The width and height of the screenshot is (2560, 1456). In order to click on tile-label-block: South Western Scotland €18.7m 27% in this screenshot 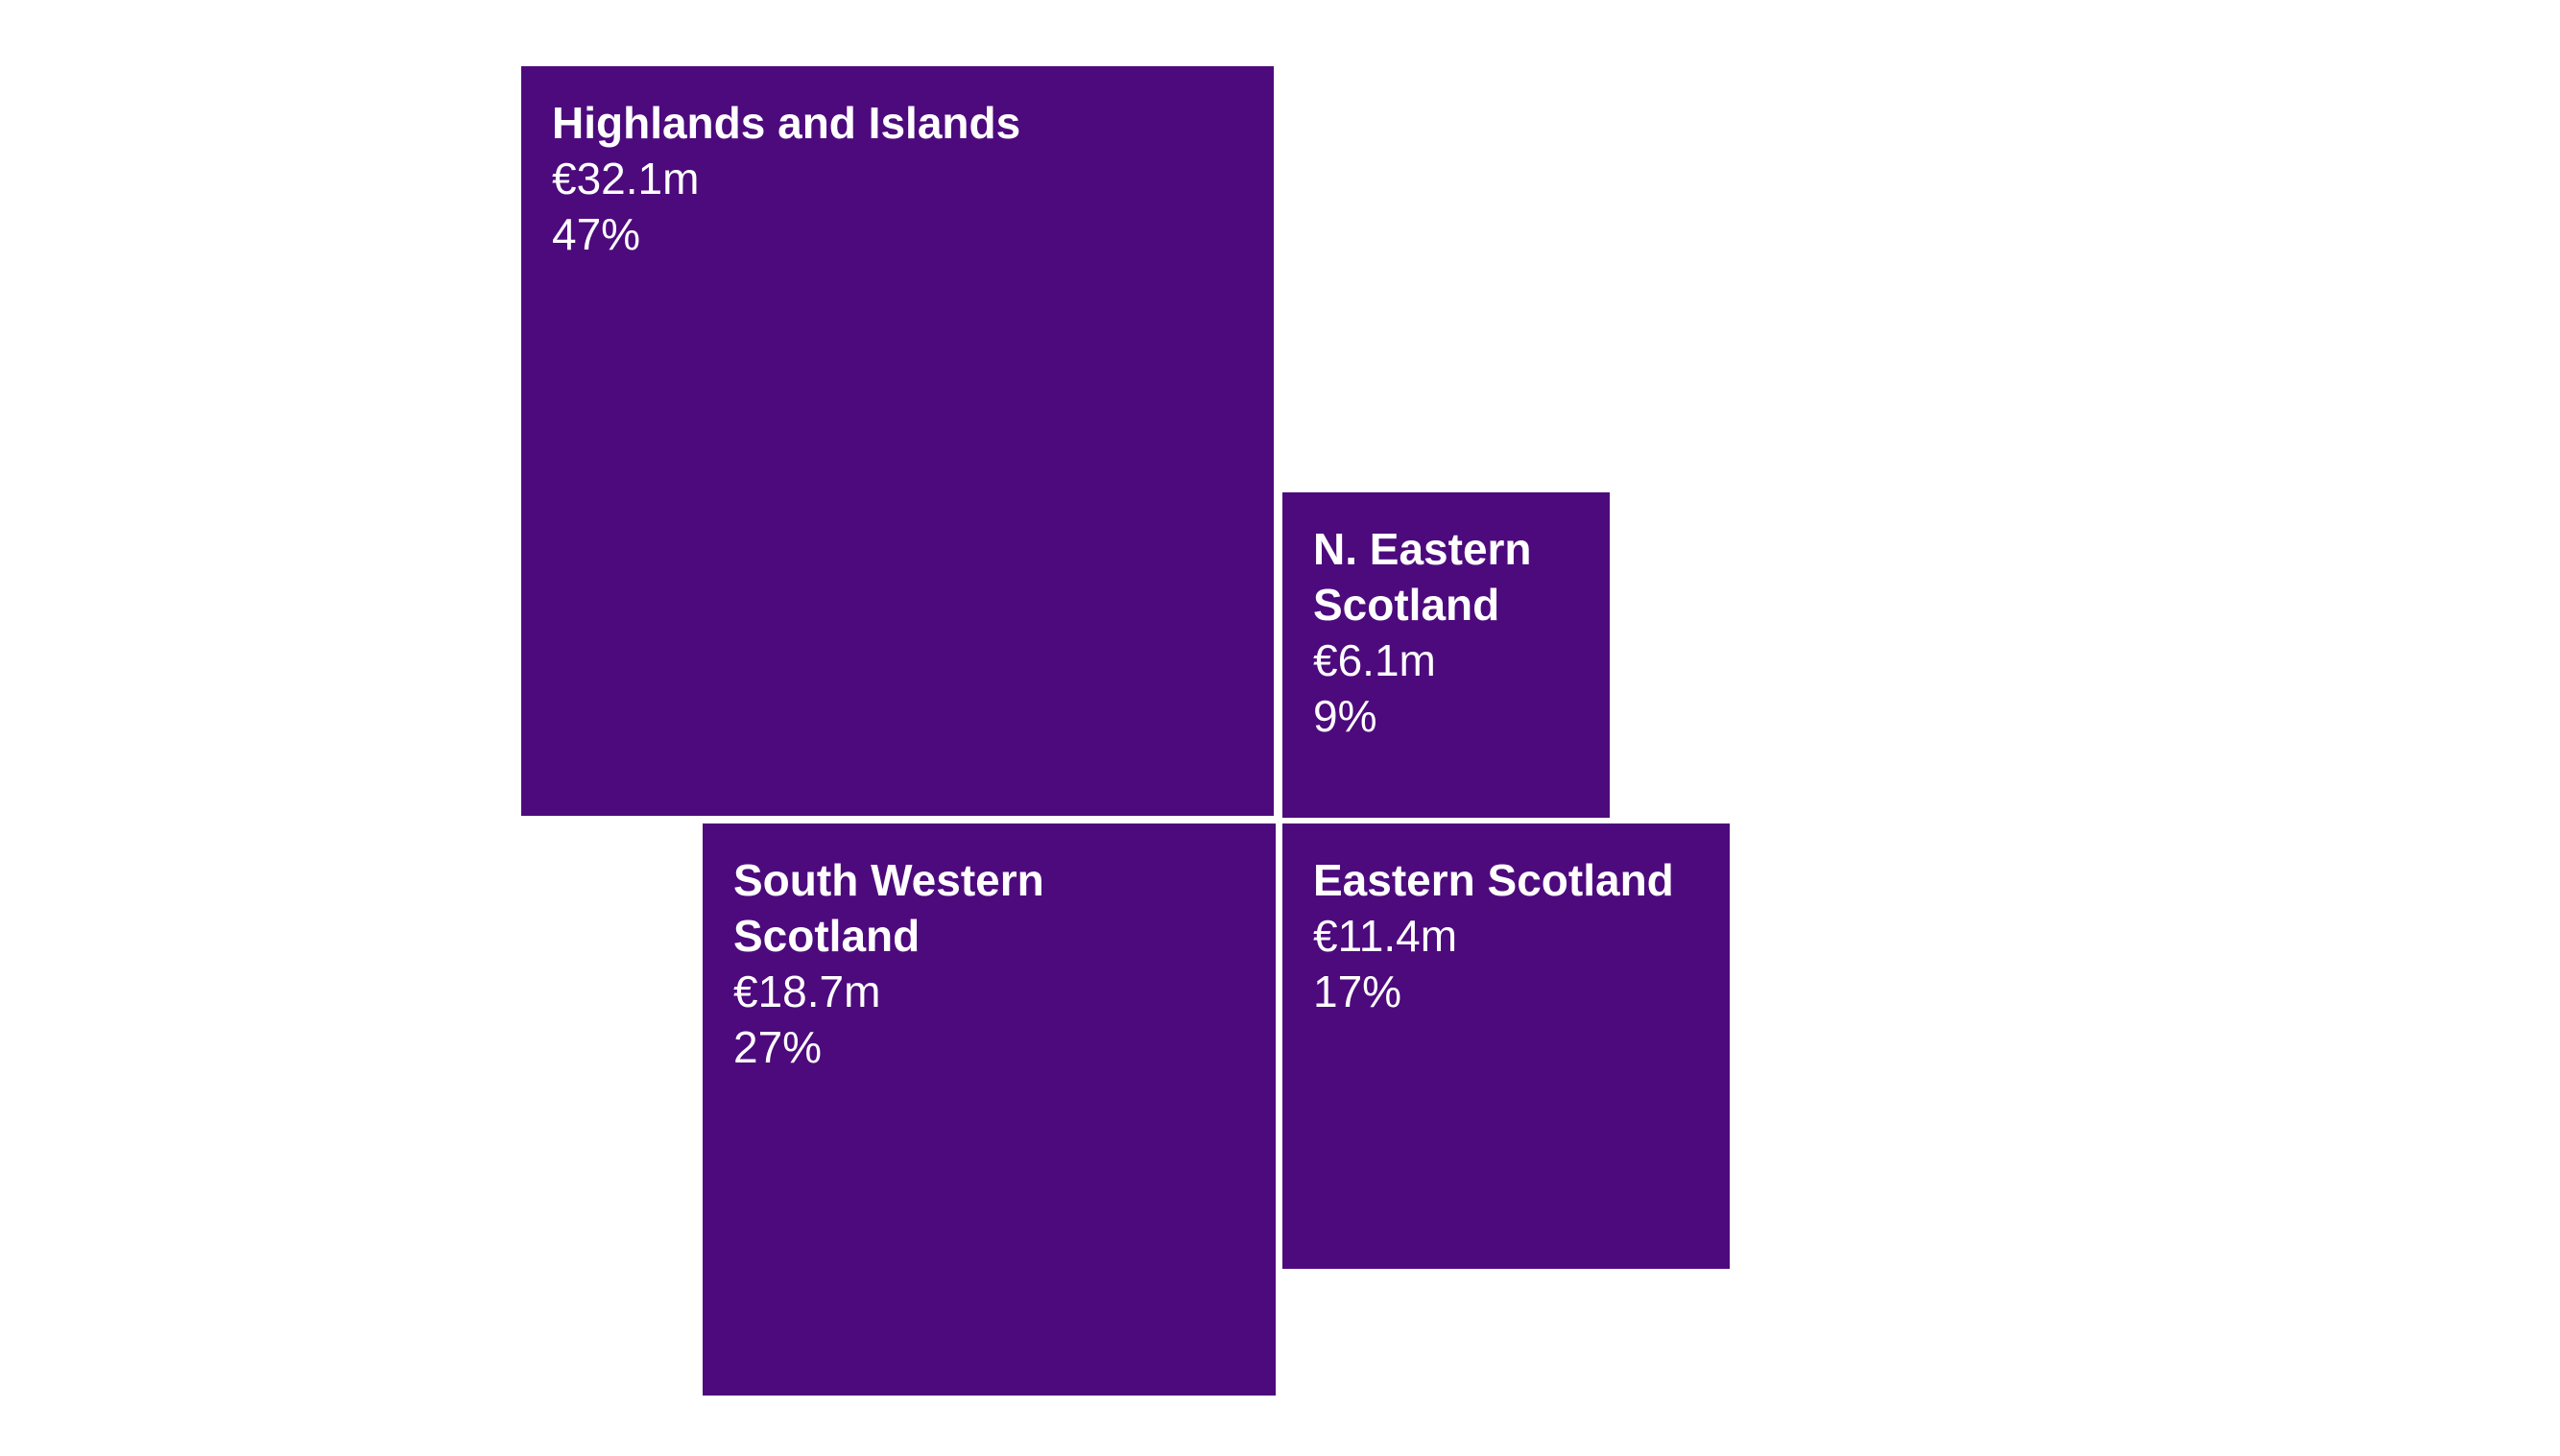, I will do `click(989, 949)`.